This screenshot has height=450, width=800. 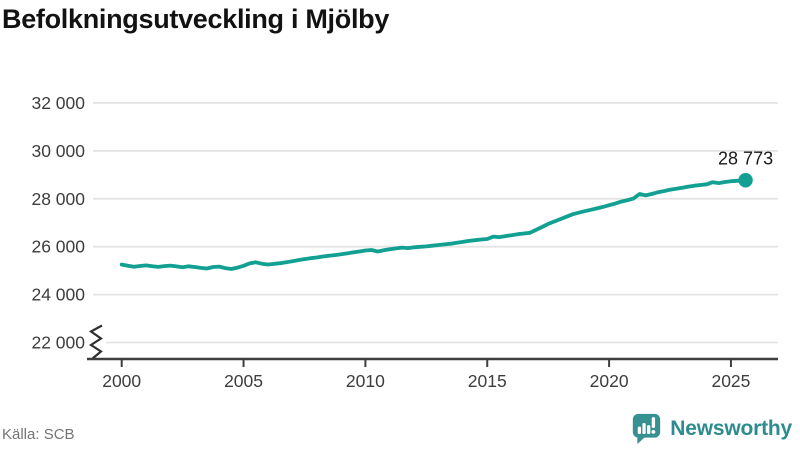 I want to click on x-tick-label: 2010, so click(x=365, y=381).